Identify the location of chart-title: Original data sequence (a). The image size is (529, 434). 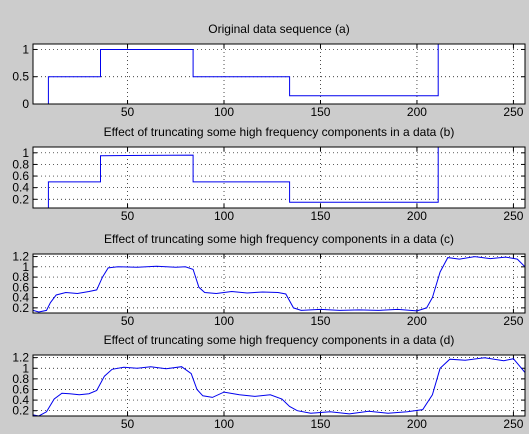
(278, 29).